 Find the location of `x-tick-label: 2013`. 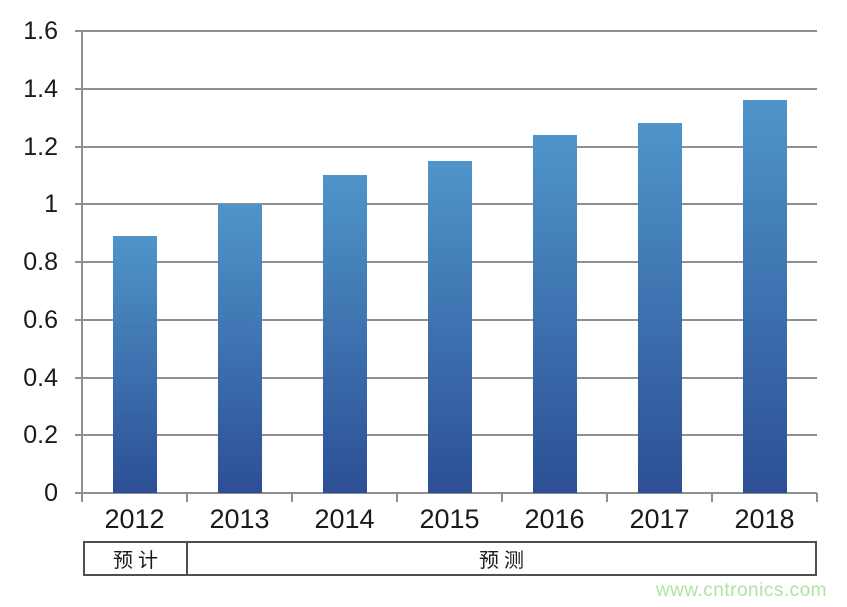

x-tick-label: 2013 is located at coordinates (239, 519).